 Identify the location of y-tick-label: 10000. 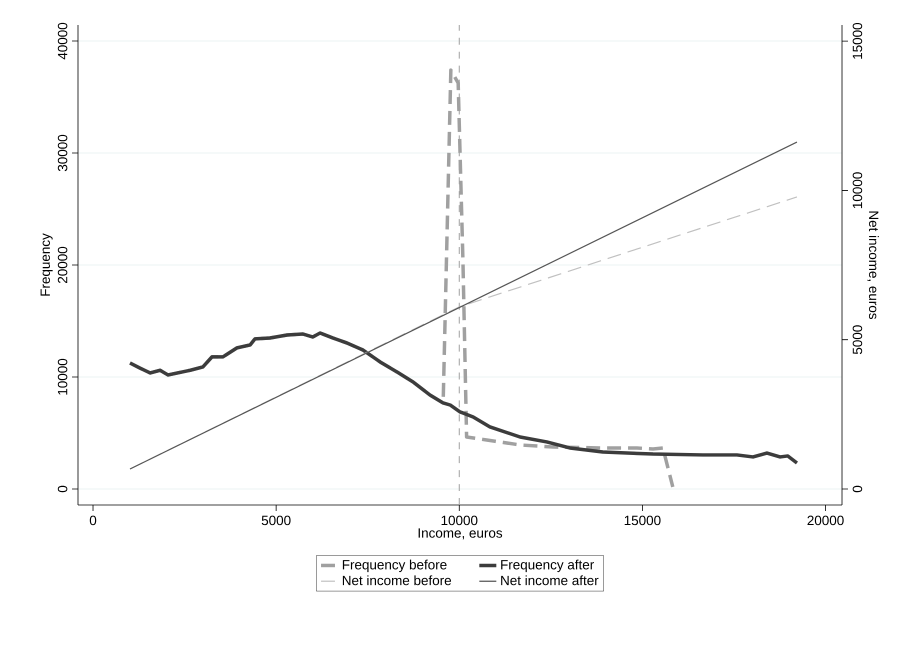
(63, 376).